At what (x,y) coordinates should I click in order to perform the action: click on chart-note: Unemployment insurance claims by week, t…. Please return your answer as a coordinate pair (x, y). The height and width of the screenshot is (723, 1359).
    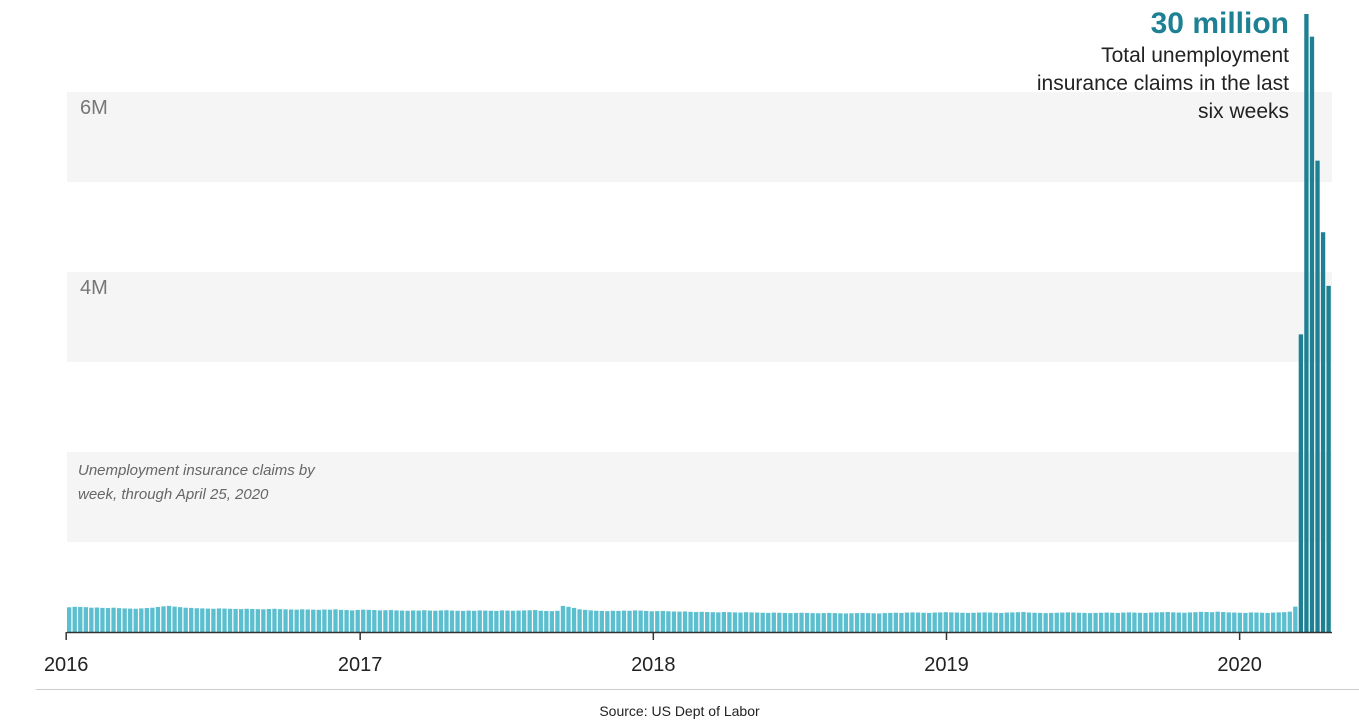
    Looking at the image, I should click on (196, 482).